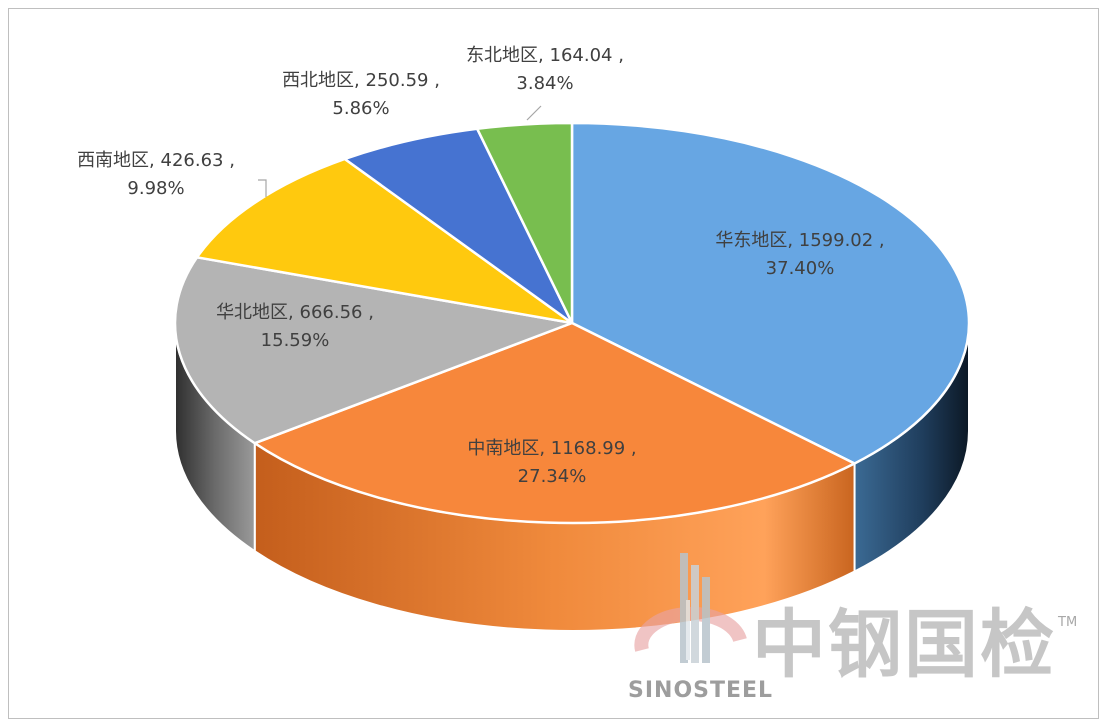 This screenshot has height=727, width=1109. I want to click on slice-label-4: 西北地区, 250.59 , 5.86%, so click(361, 94).